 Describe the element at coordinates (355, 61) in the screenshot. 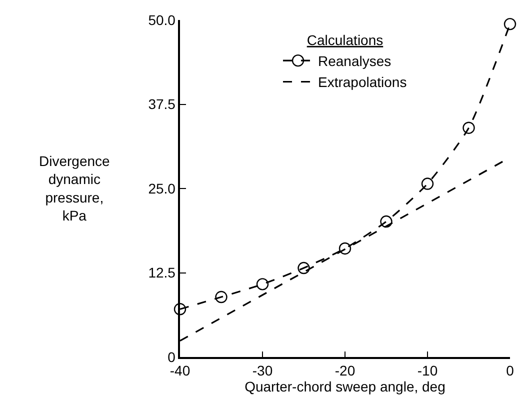

I see `legend-label: Reanalyses` at that location.